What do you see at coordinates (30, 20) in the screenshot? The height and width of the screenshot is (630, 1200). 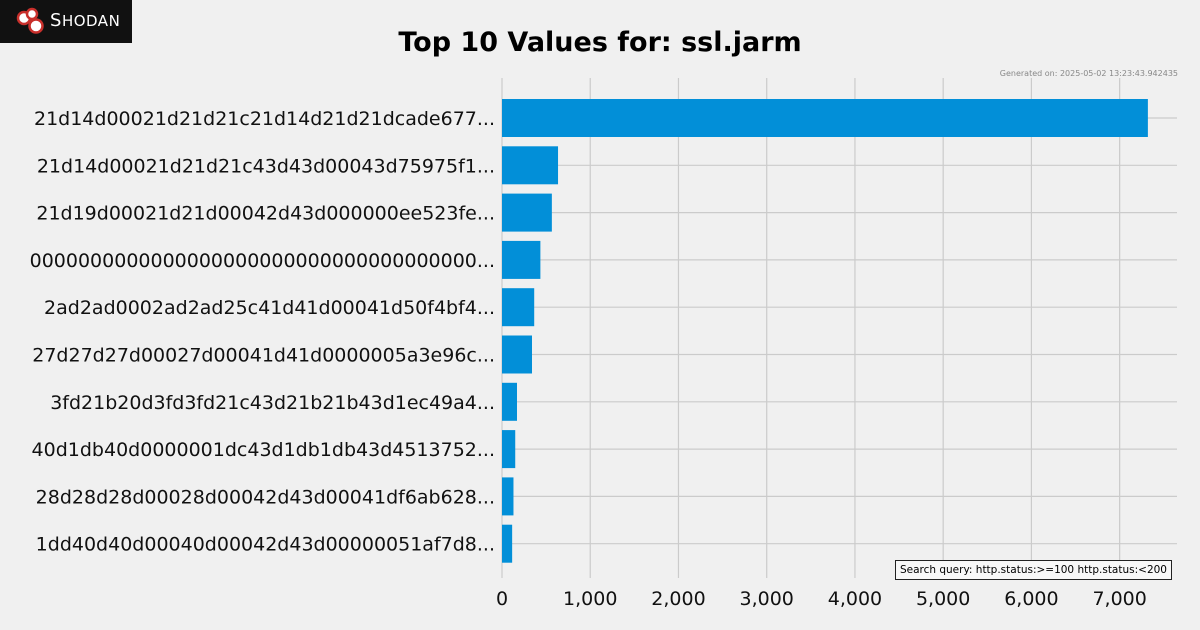 I see `shodan-logo-icon` at bounding box center [30, 20].